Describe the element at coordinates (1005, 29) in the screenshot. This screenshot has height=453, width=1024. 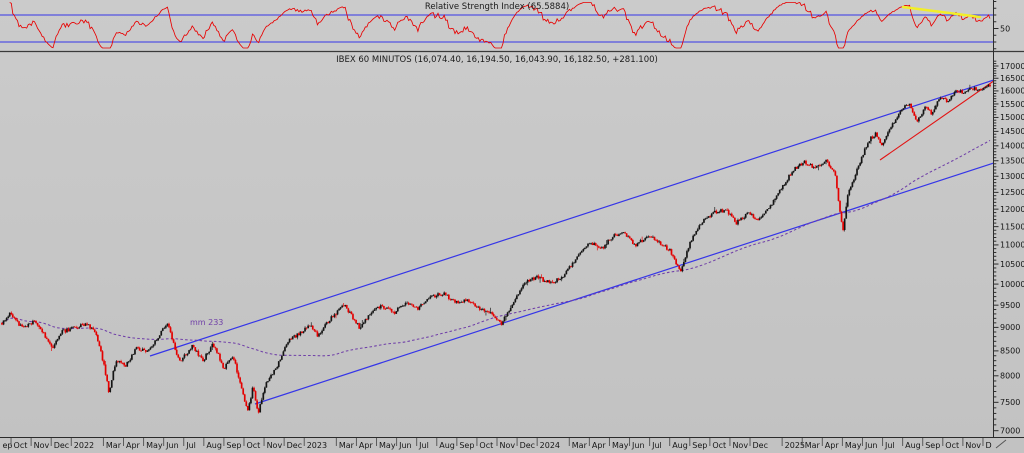
I see `rsi-axis-label-50: 50` at that location.